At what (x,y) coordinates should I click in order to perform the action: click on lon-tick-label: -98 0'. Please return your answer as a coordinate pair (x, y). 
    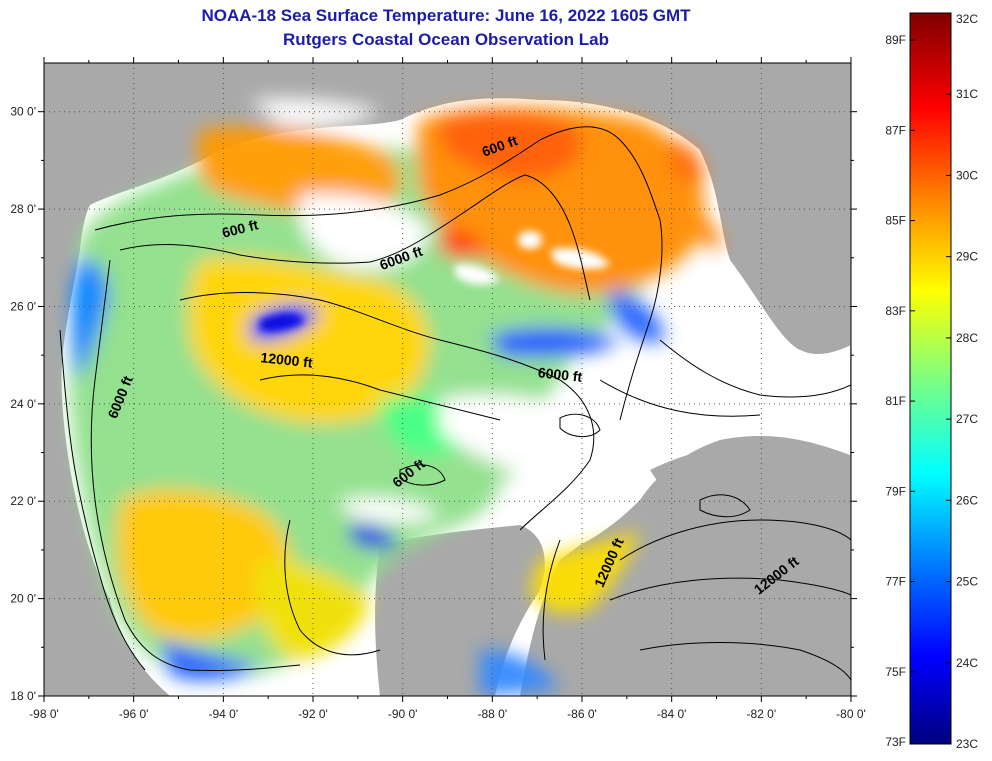
    Looking at the image, I should click on (44, 714).